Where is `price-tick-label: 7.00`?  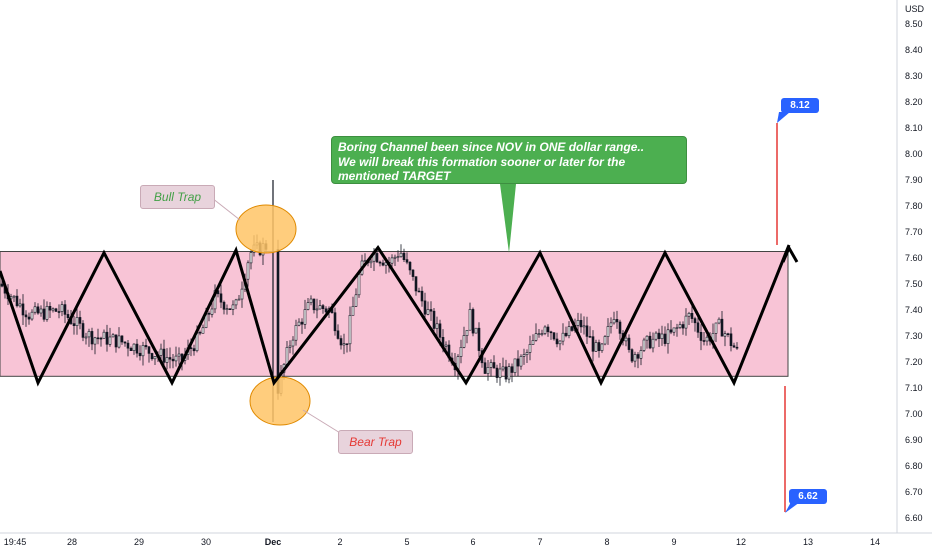 price-tick-label: 7.00 is located at coordinates (914, 414).